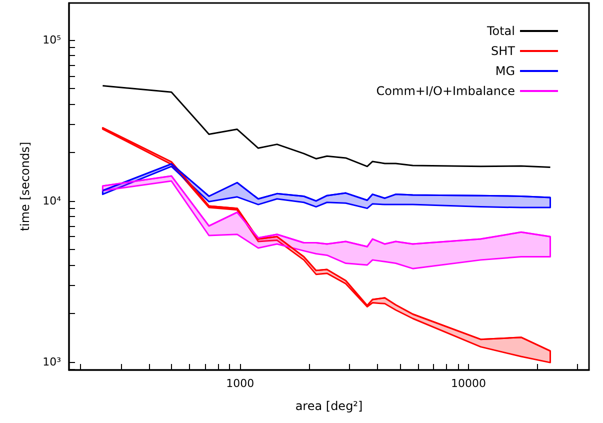 The image size is (603, 423). What do you see at coordinates (468, 383) in the screenshot?
I see `x-tick-label: 10000` at bounding box center [468, 383].